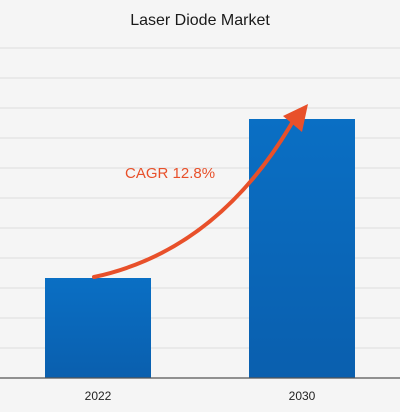  Describe the element at coordinates (98, 396) in the screenshot. I see `x-tick-label-2022: 2022` at that location.